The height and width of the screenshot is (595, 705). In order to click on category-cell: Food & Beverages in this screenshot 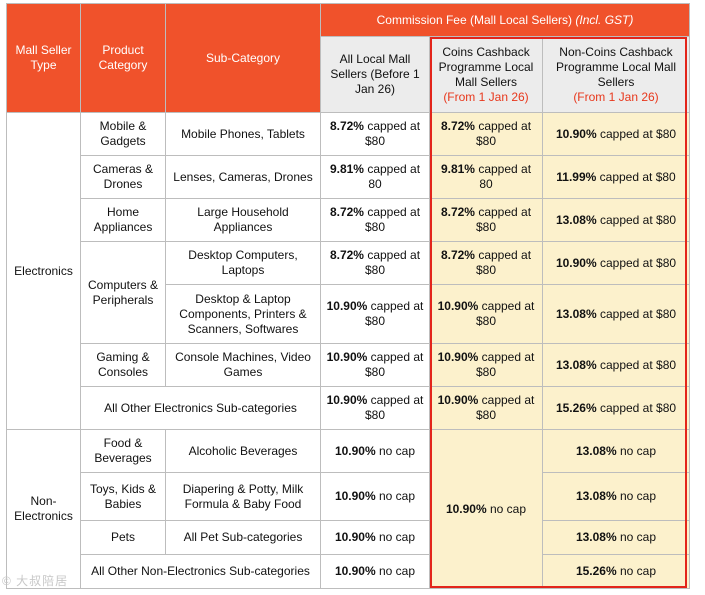, I will do `click(123, 451)`.